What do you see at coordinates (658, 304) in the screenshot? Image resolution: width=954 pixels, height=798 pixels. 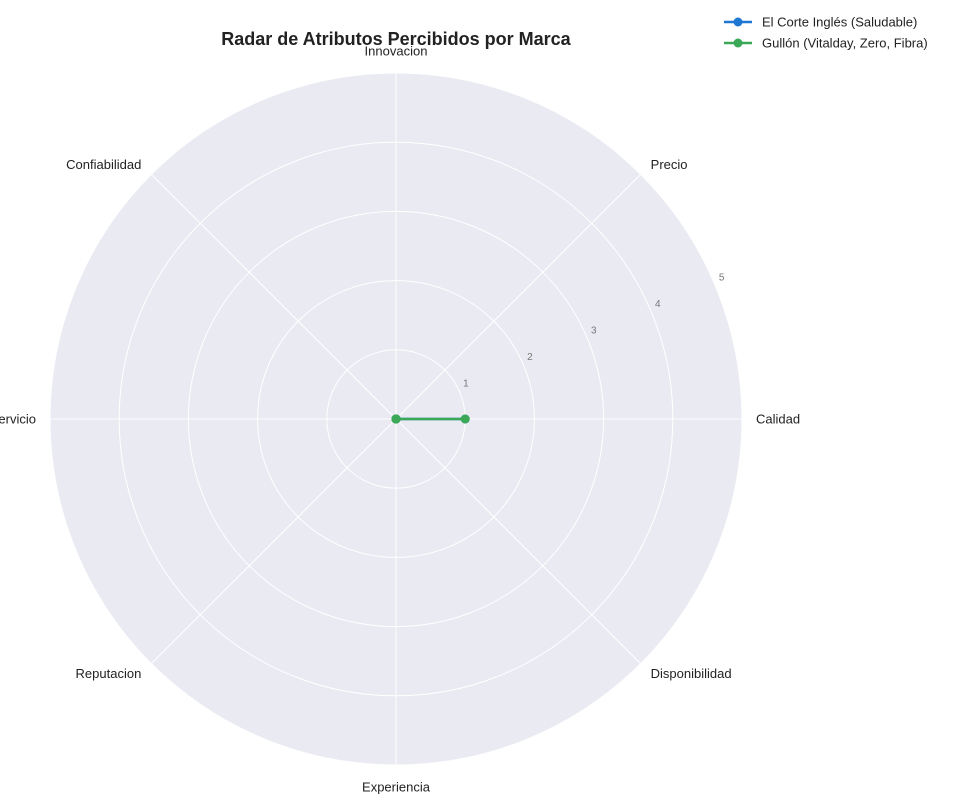 I see `radial-tick-label: 4` at bounding box center [658, 304].